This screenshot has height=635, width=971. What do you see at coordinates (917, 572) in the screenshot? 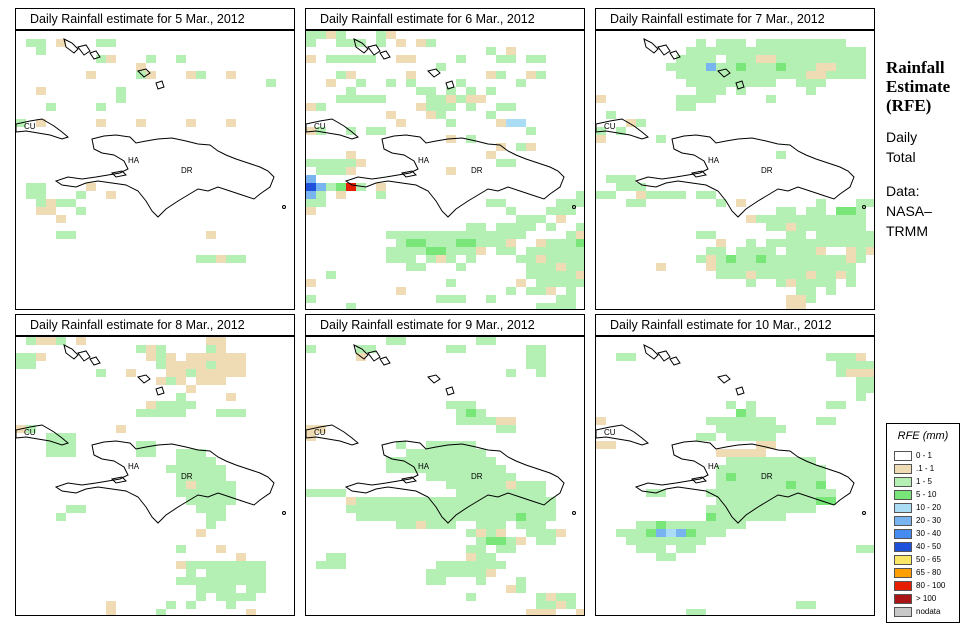
I see `legend-entry: 65 - 80` at bounding box center [917, 572].